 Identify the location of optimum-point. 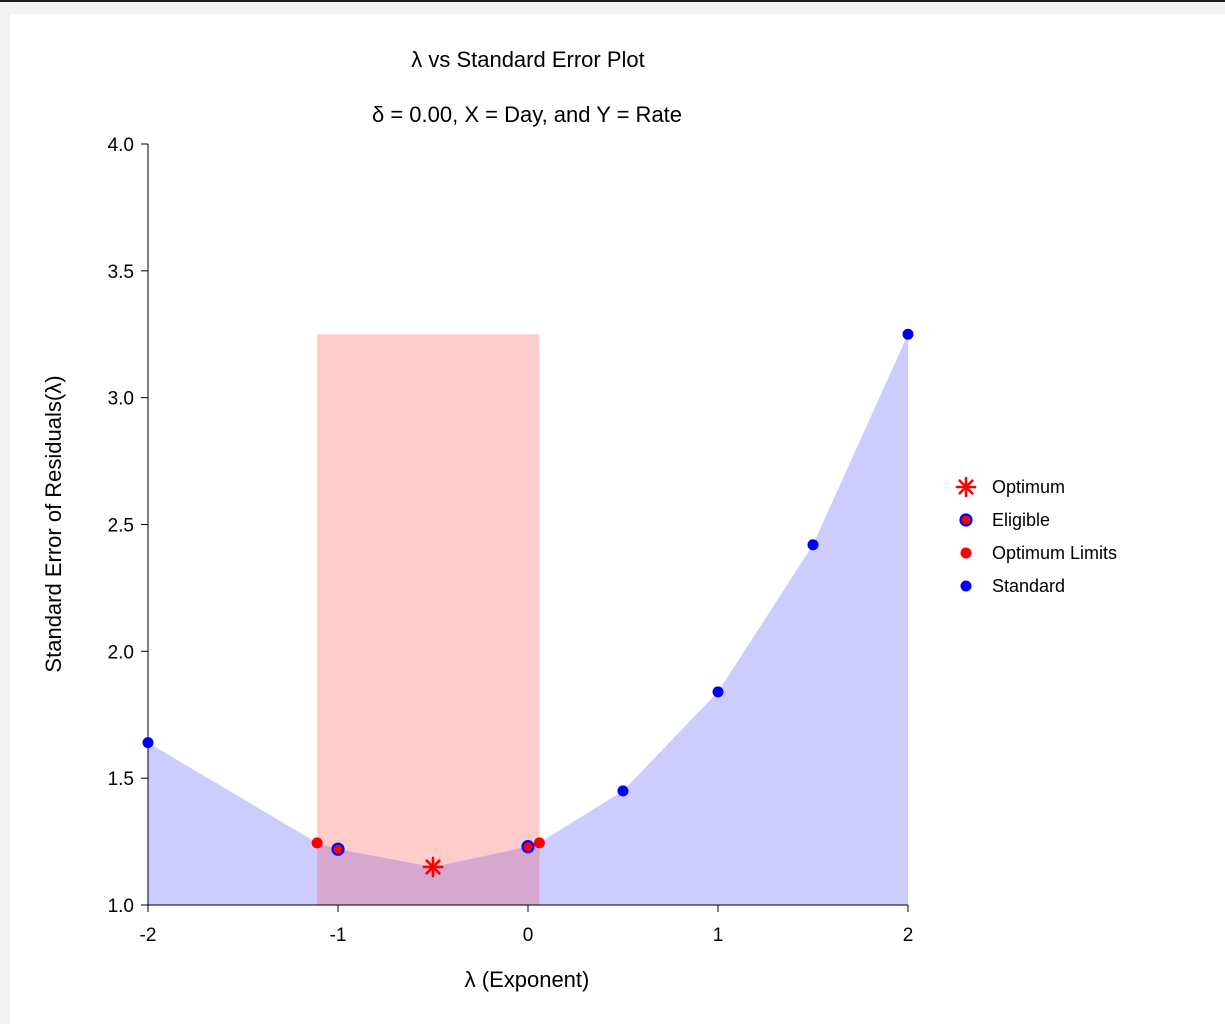
(433, 867).